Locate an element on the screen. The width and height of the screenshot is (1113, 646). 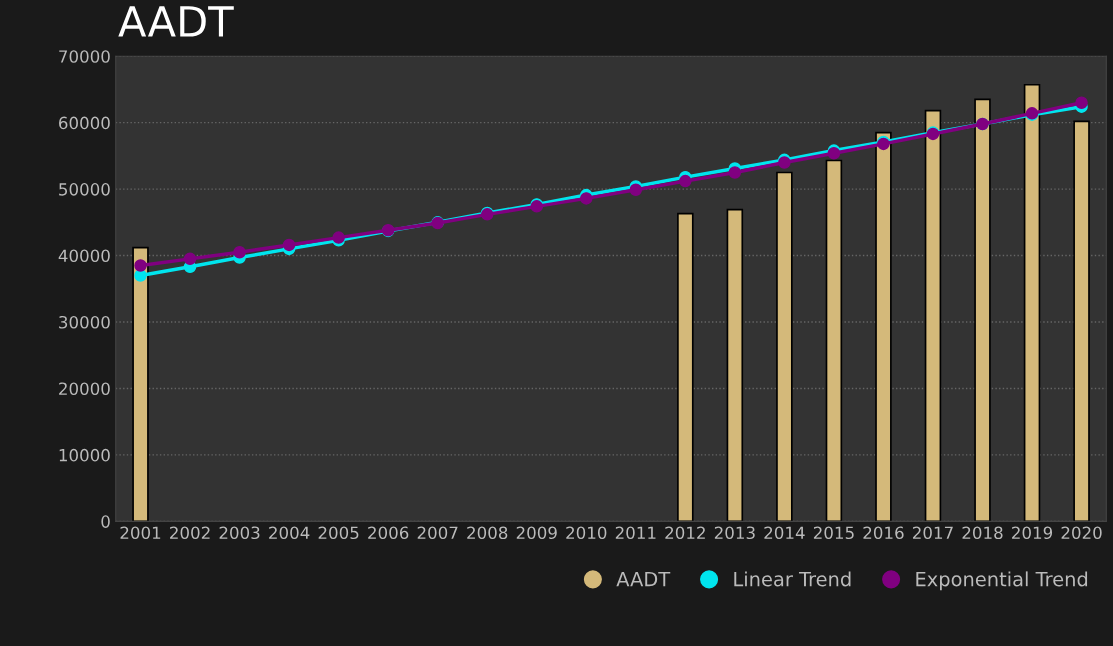
y-tick-label: 70000 is located at coordinates (84, 56).